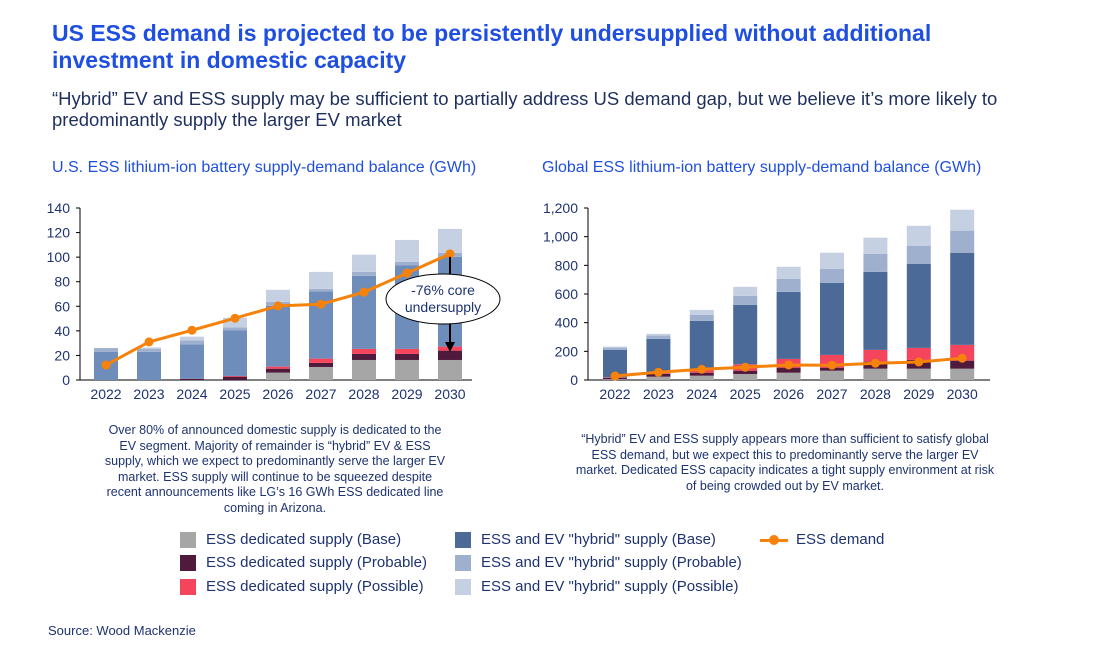 Image resolution: width=1118 pixels, height=666 pixels. What do you see at coordinates (59, 233) in the screenshot?
I see `us-y-tick-label: 120` at bounding box center [59, 233].